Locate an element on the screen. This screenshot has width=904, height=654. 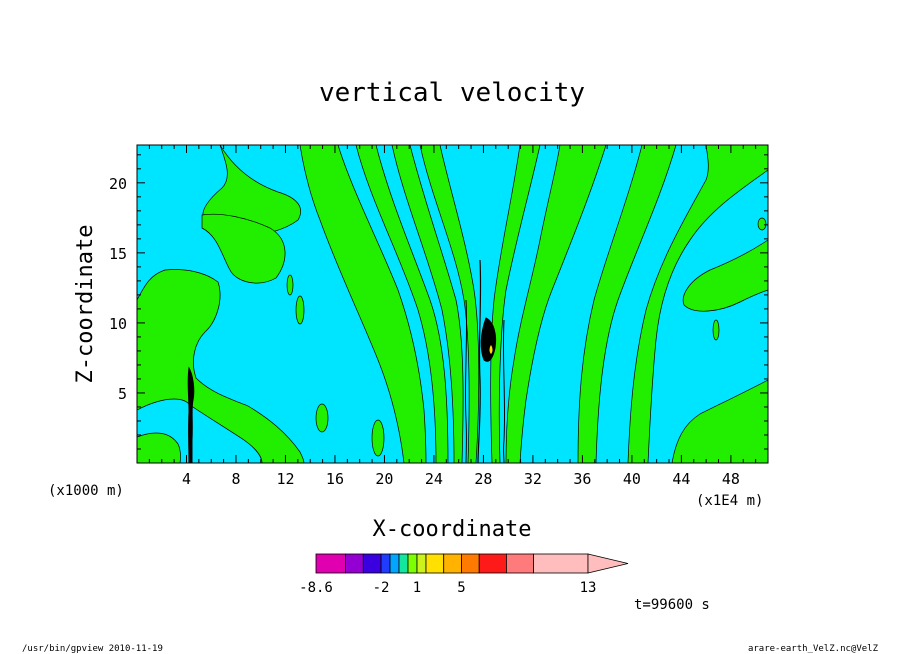
colorbar-label: -8.6 is located at coordinates (316, 588).